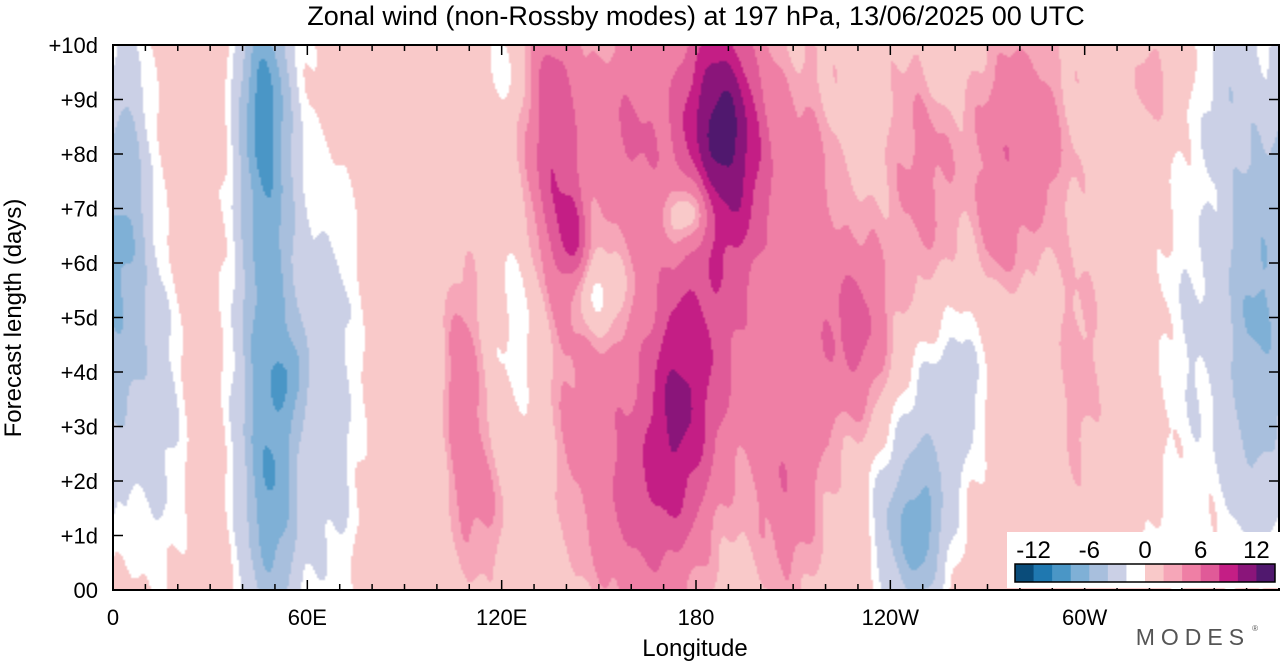 The width and height of the screenshot is (1280, 664). Describe the element at coordinates (79, 536) in the screenshot. I see `y-tick-label: +1d` at that location.